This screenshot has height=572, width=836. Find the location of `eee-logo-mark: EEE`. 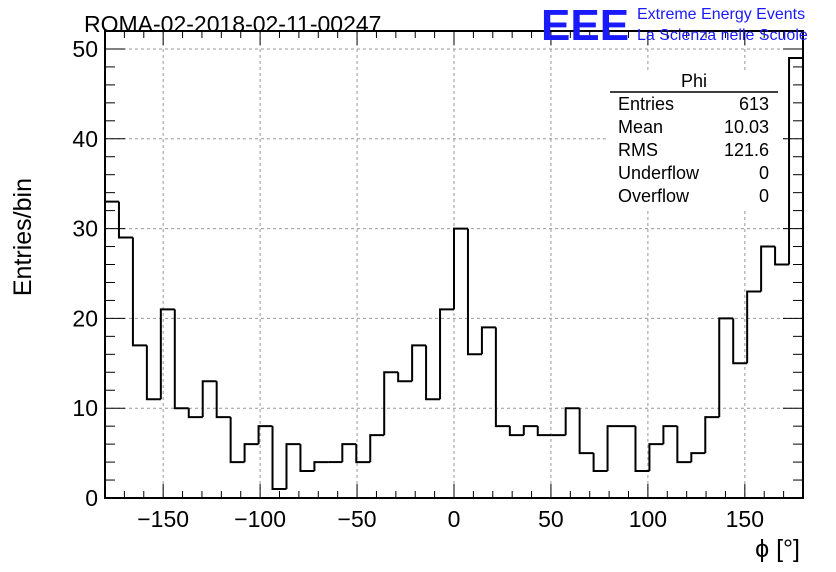

eee-logo-mark: EEE is located at coordinates (585, 25).